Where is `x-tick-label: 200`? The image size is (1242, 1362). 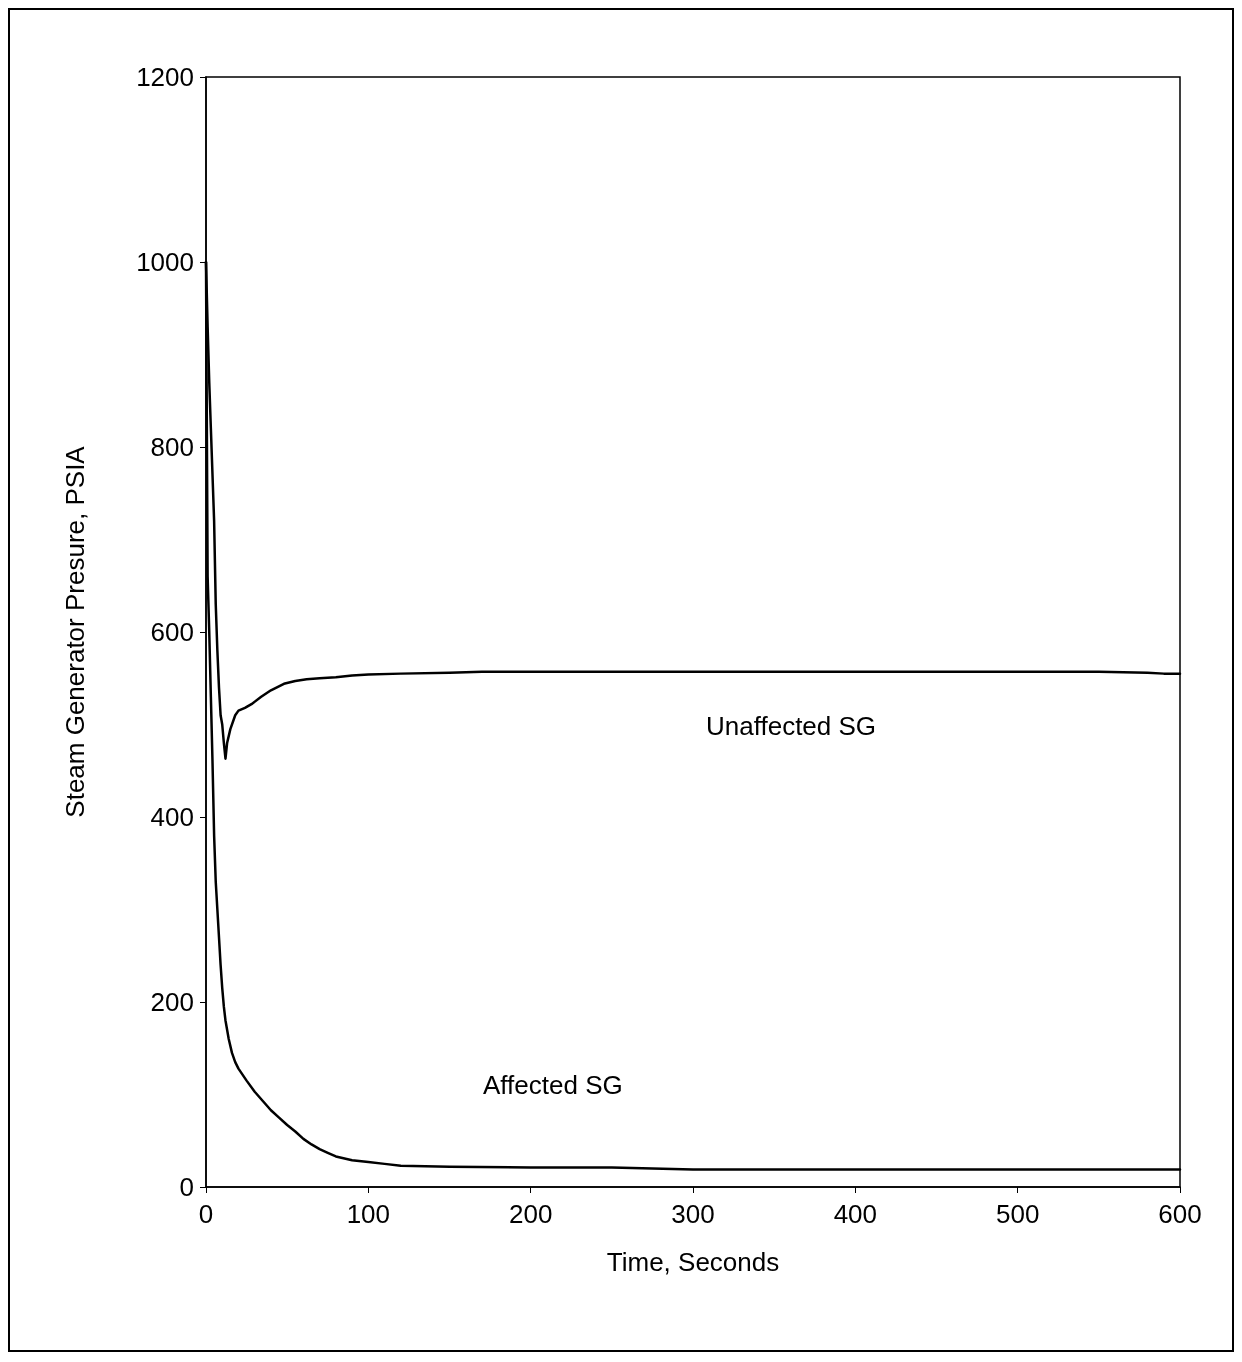 x-tick-label: 200 is located at coordinates (530, 1214).